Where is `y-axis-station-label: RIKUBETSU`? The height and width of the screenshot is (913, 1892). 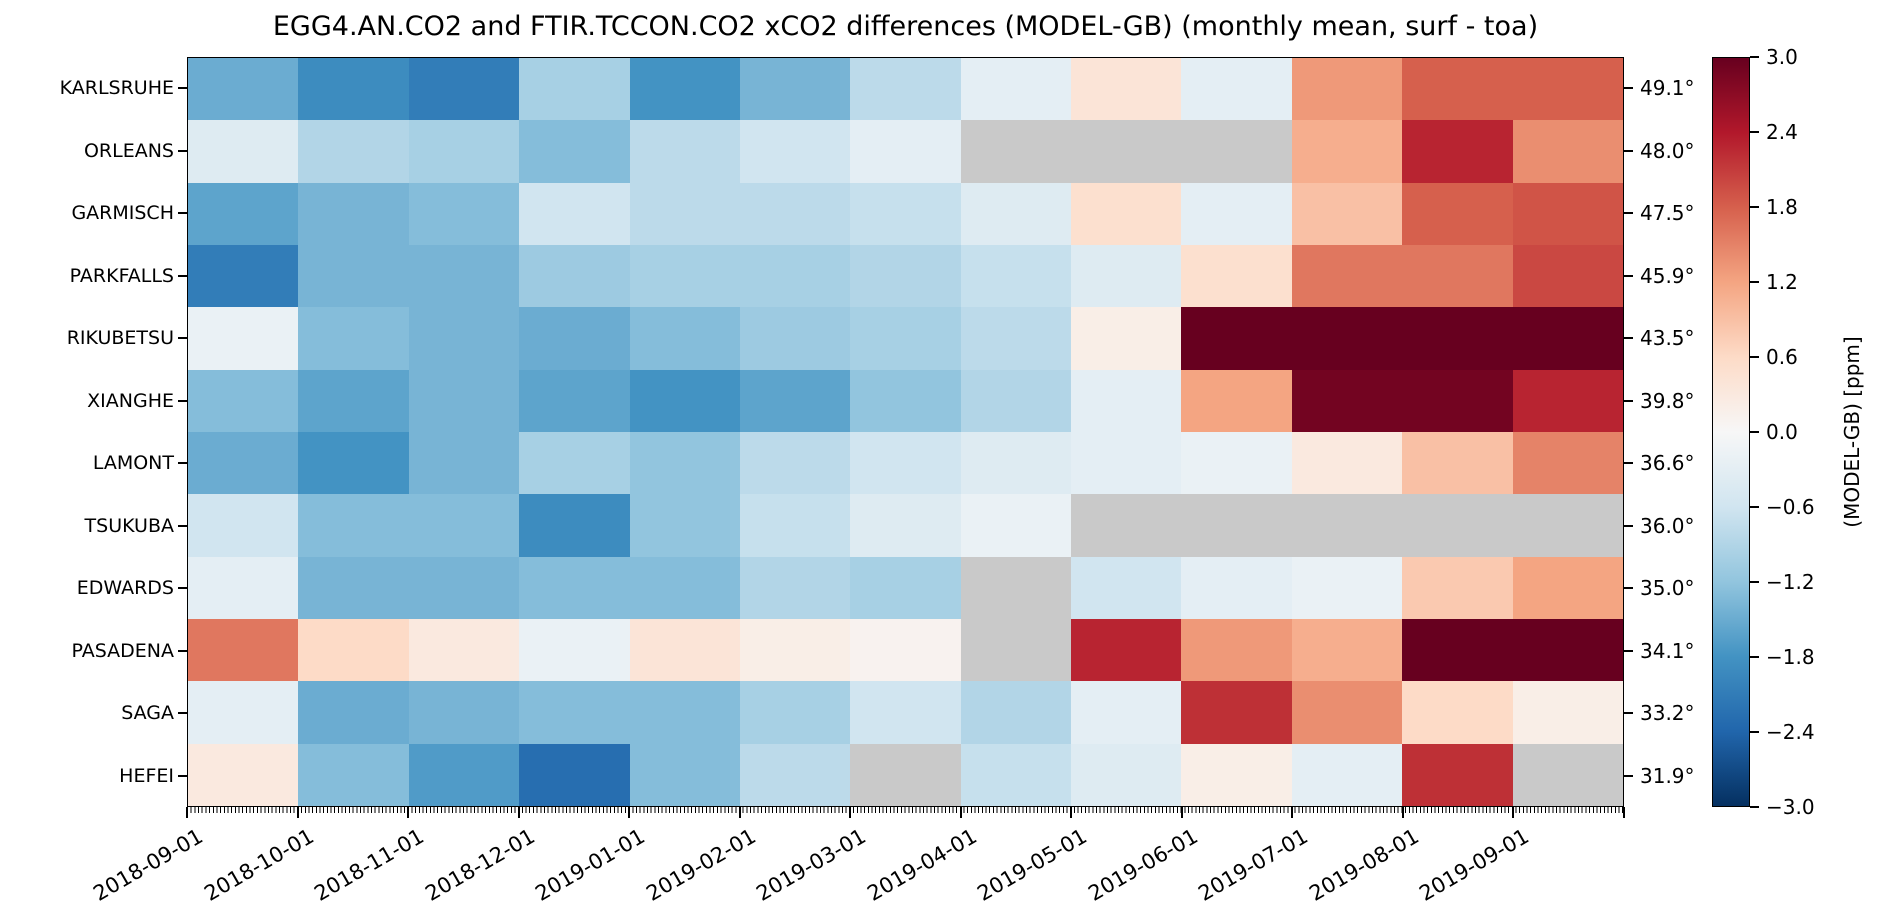 y-axis-station-label: RIKUBETSU is located at coordinates (120, 338).